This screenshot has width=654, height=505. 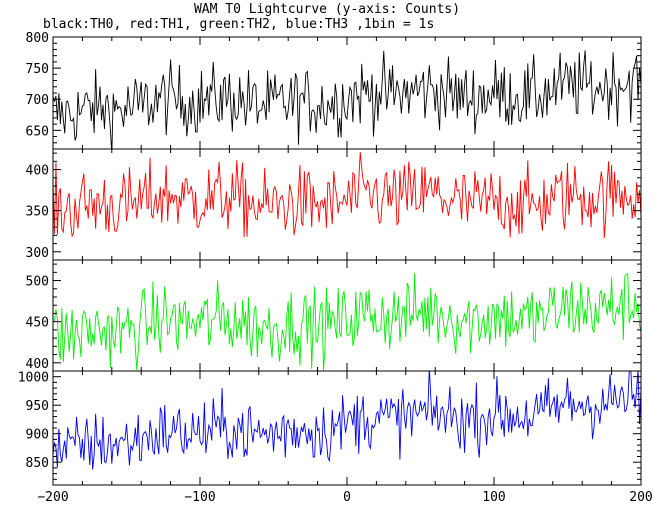 I want to click on x-tick-label: −100, so click(x=199, y=497).